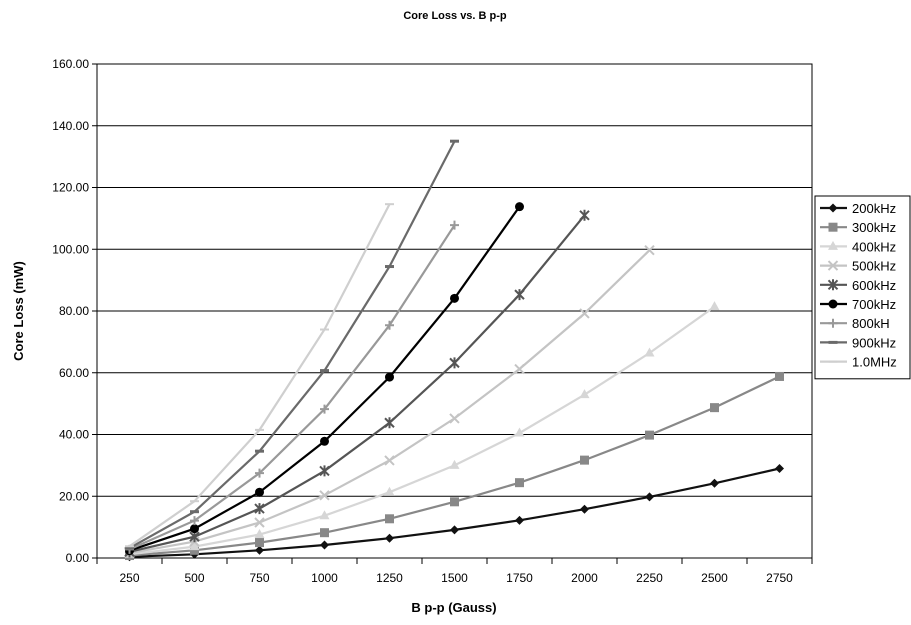 Image resolution: width=911 pixels, height=625 pixels. I want to click on legend-item: 900kHz, so click(858, 342).